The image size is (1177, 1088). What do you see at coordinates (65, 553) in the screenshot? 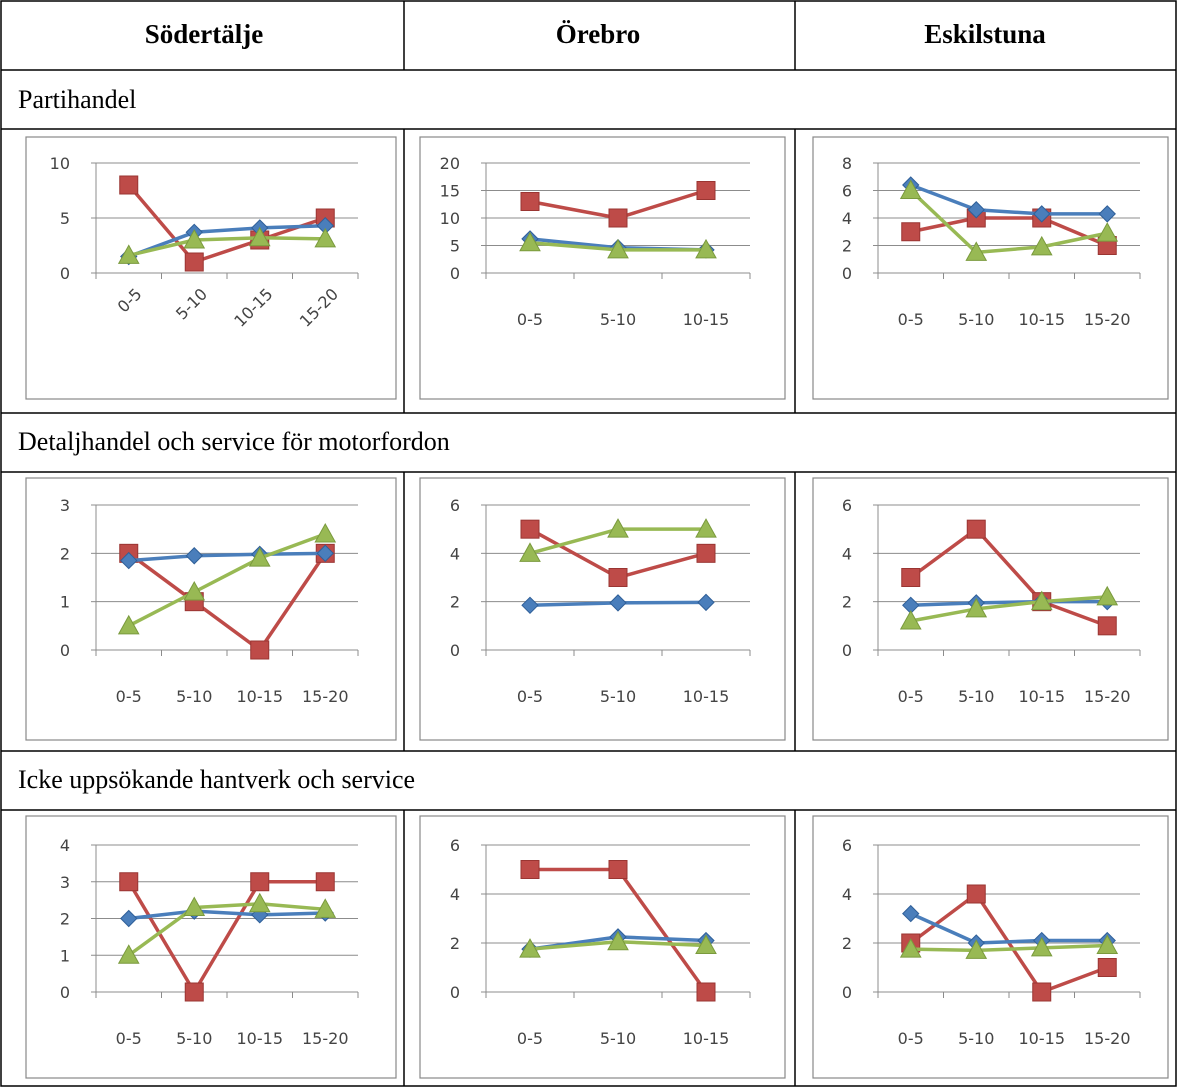
I see `y-tick-label: 2` at bounding box center [65, 553].